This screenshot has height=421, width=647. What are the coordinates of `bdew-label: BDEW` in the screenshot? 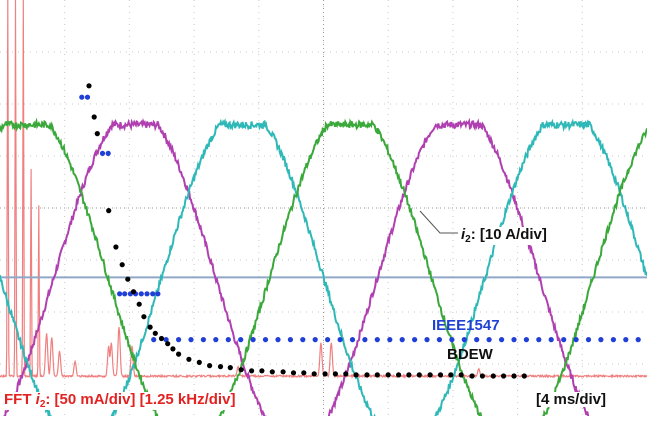 It's located at (470, 354).